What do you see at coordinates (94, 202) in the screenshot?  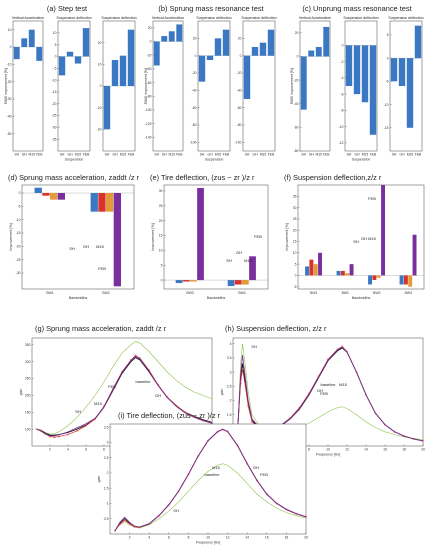 I see `bar-sh` at bounding box center [94, 202].